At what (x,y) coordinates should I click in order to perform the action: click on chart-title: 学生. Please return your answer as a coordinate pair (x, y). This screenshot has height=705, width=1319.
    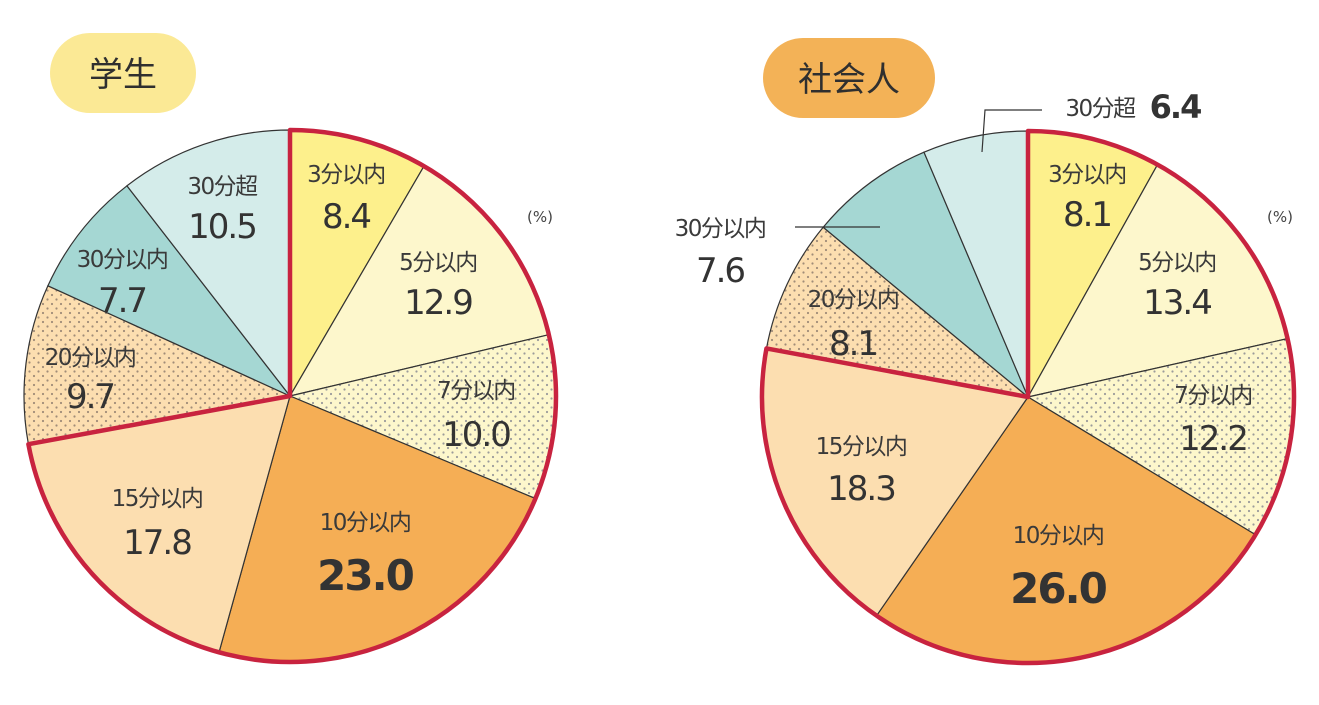
    Looking at the image, I should click on (123, 75).